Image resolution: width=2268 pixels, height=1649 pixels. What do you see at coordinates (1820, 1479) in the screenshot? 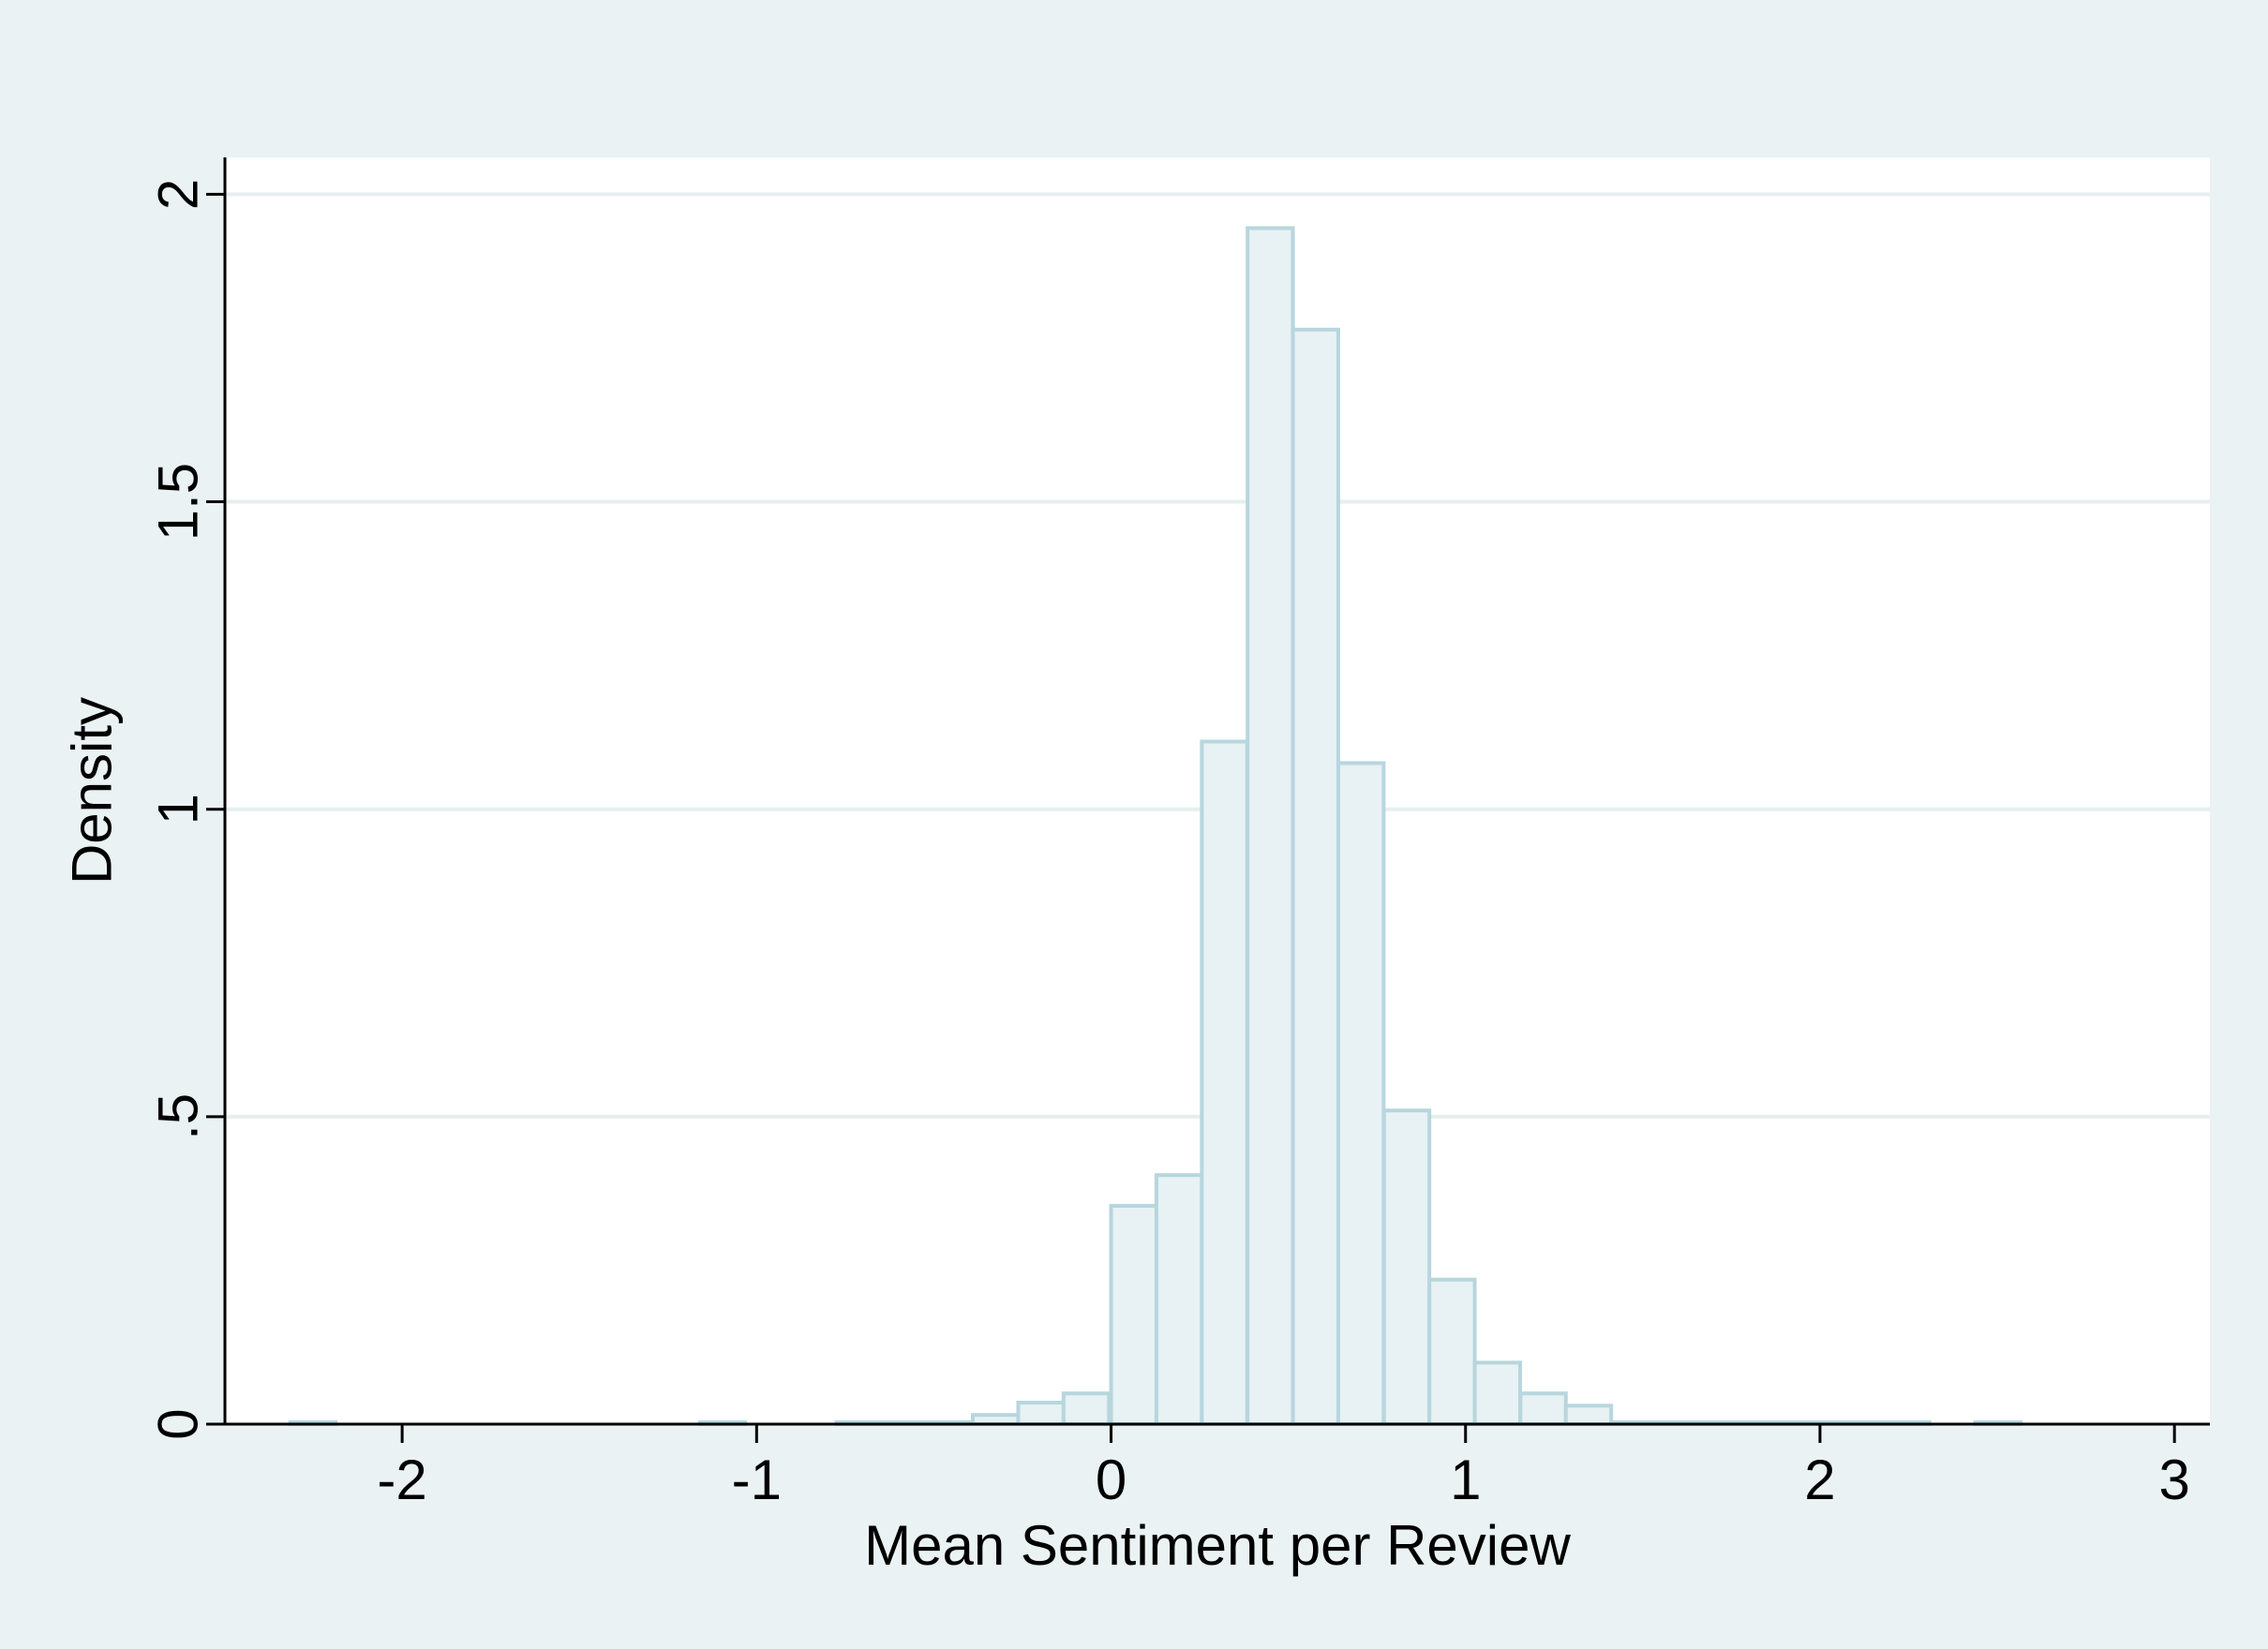
I see `x-tick-label: 2` at bounding box center [1820, 1479].